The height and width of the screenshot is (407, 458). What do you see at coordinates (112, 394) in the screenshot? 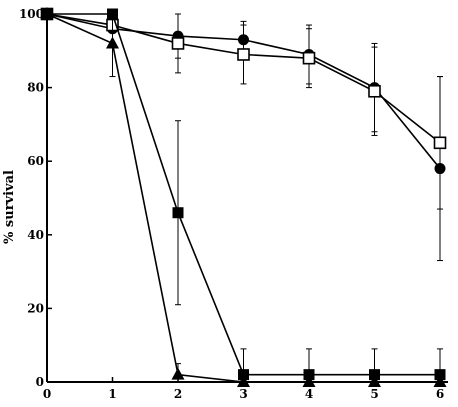
I see `x-tick-label: 1` at bounding box center [112, 394].